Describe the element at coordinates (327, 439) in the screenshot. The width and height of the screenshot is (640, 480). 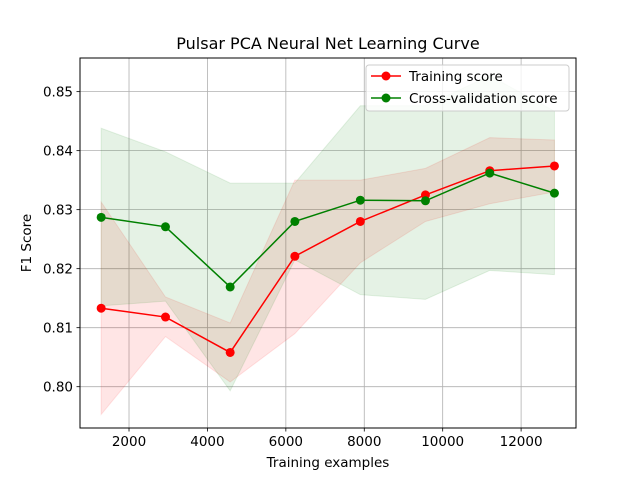
I see `x-axis-ticks: 2000 4000 6000 8000 10000 12000` at that location.